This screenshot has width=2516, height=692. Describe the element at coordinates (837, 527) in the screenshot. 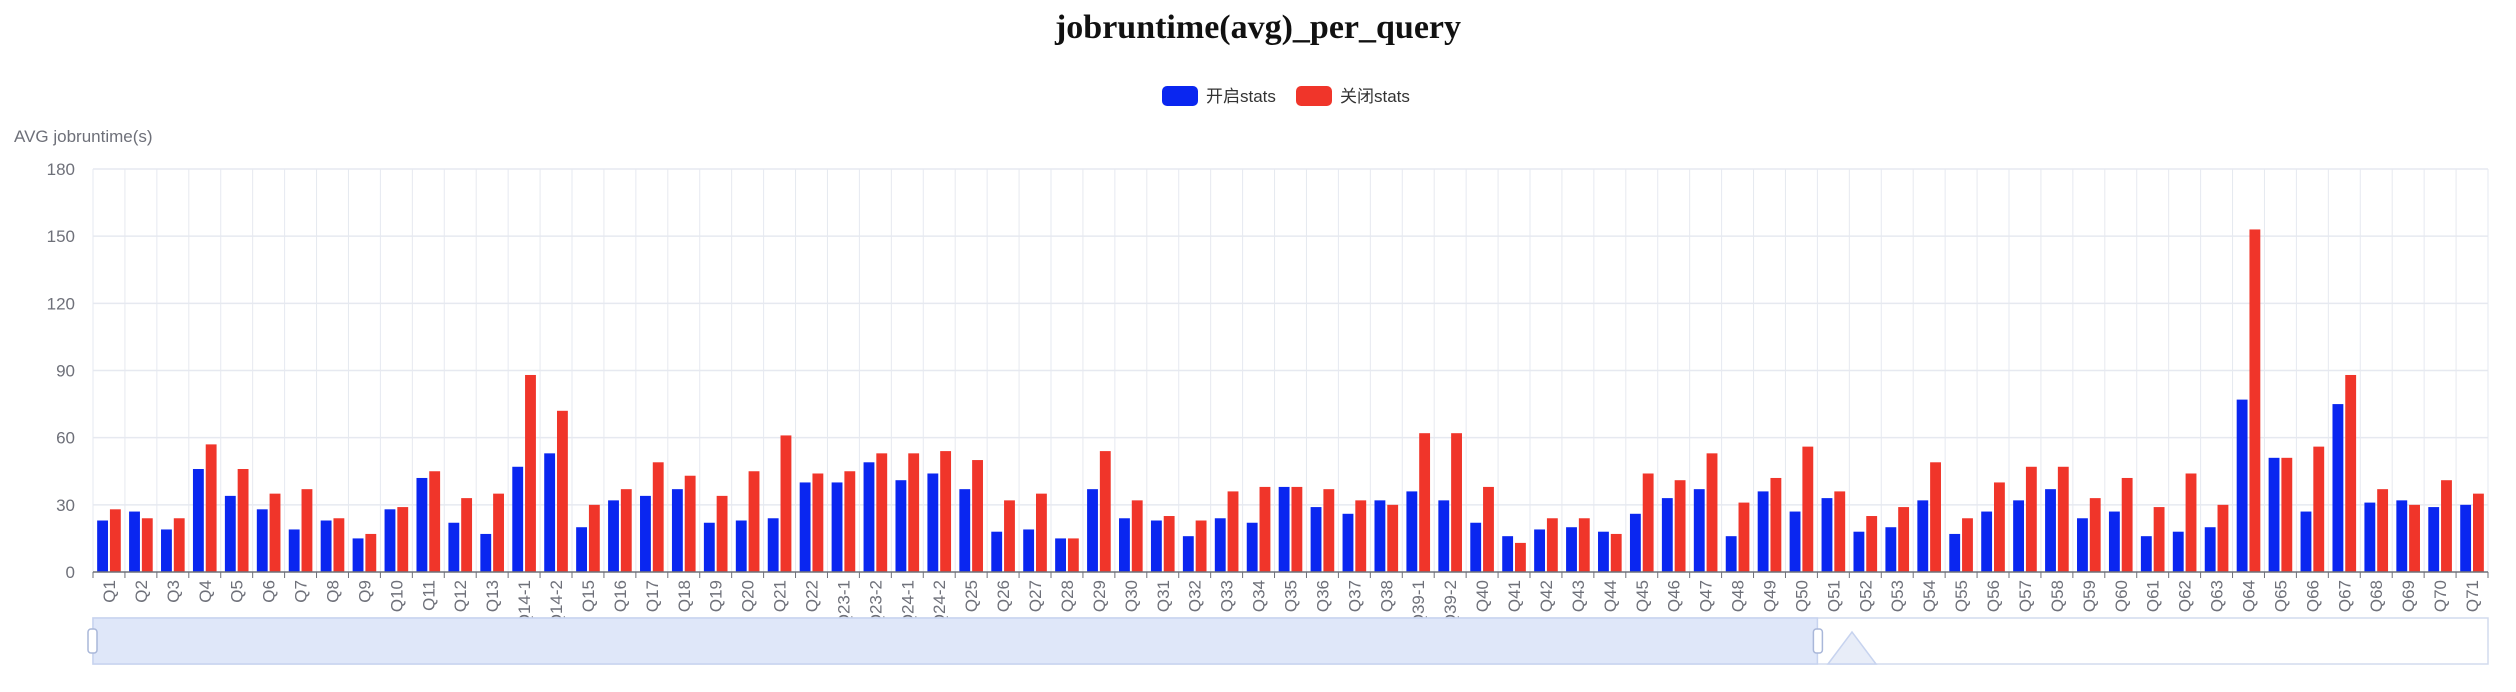

I see `bar-Q23-1-on` at that location.